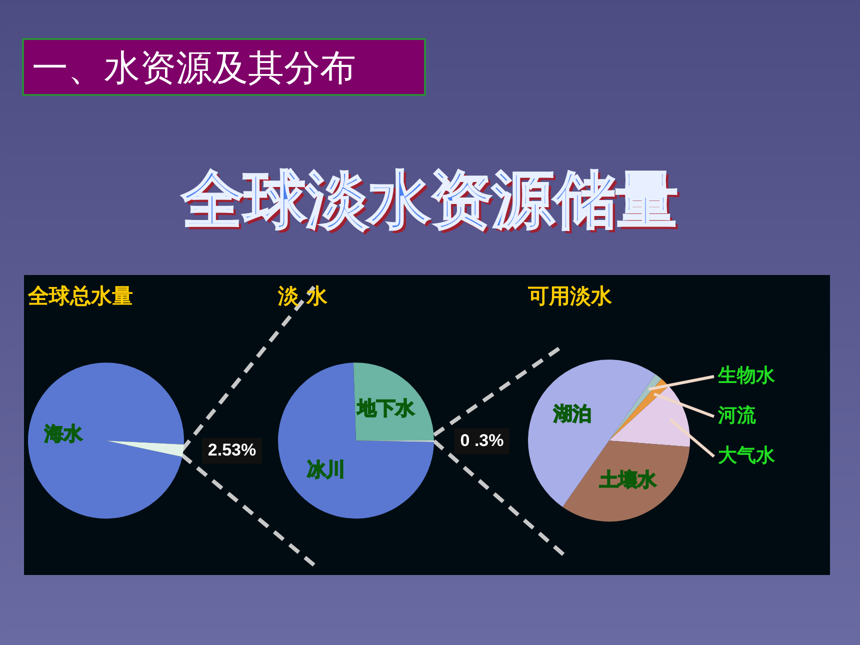 This screenshot has width=860, height=645. I want to click on chart-title: 淡 水, so click(302, 296).